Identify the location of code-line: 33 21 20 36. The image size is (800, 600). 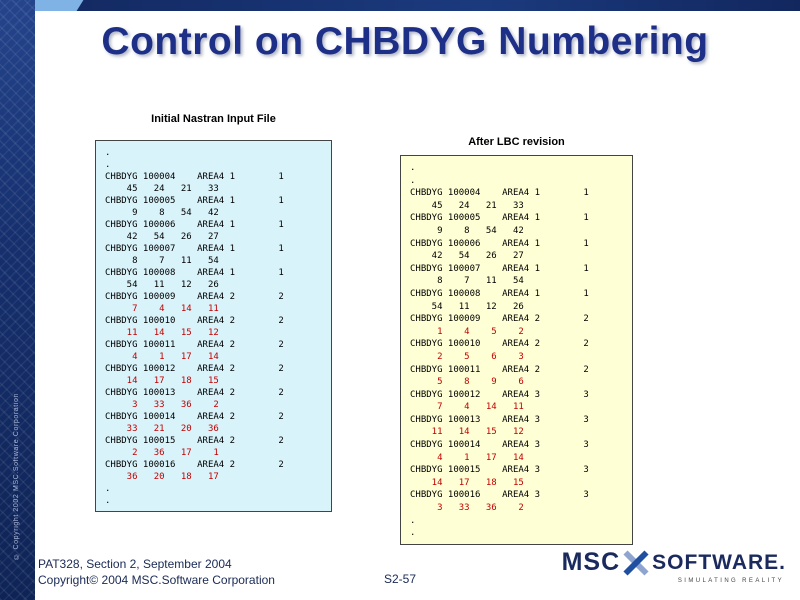
(162, 429).